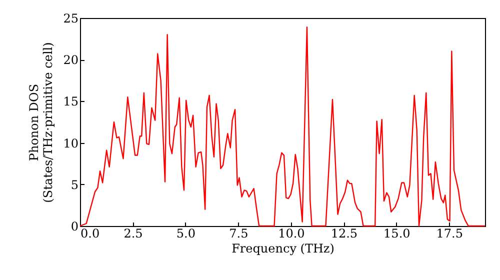 This screenshot has height=280, width=500. Describe the element at coordinates (74, 185) in the screenshot. I see `y-tick-label: 5` at that location.